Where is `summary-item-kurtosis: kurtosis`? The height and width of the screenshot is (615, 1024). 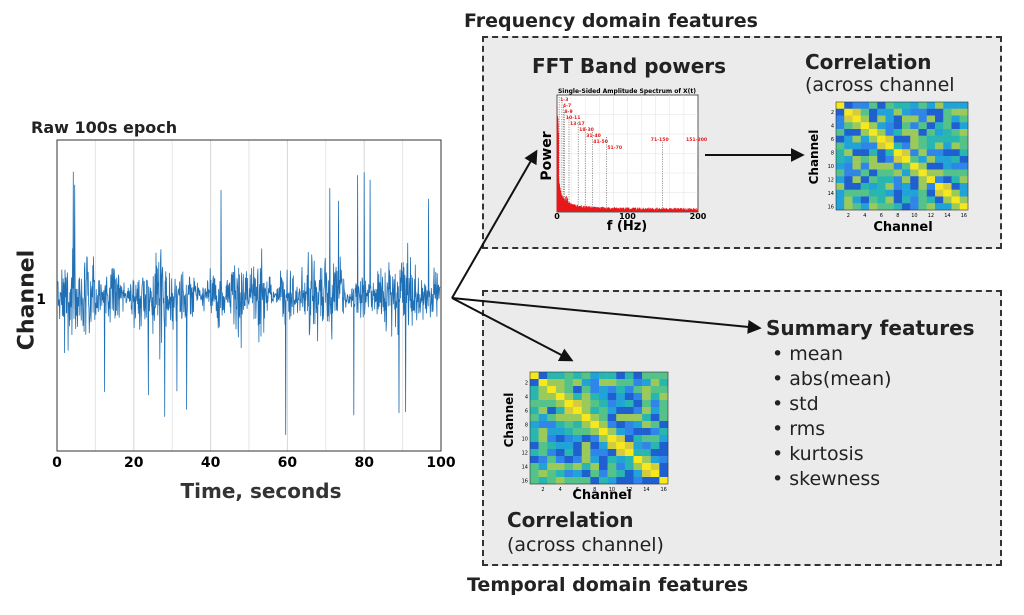 summary-item-kurtosis: kurtosis is located at coordinates (832, 454).